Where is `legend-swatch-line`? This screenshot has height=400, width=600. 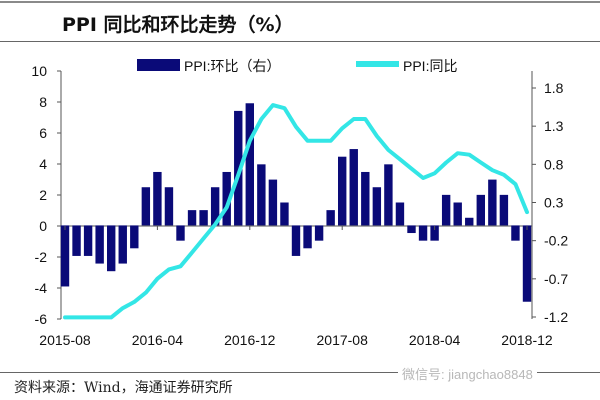
legend-swatch-line is located at coordinates (377, 64).